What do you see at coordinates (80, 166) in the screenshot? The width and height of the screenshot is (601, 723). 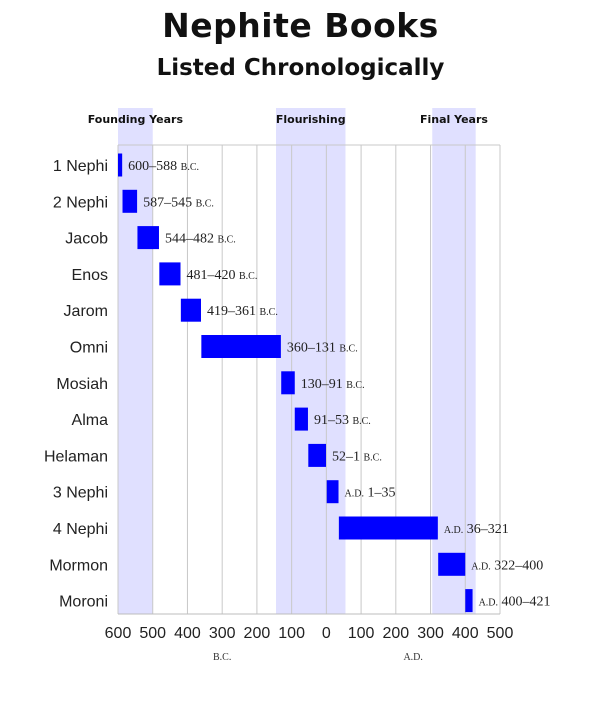 I see `row-label: 1 Nephi` at bounding box center [80, 166].